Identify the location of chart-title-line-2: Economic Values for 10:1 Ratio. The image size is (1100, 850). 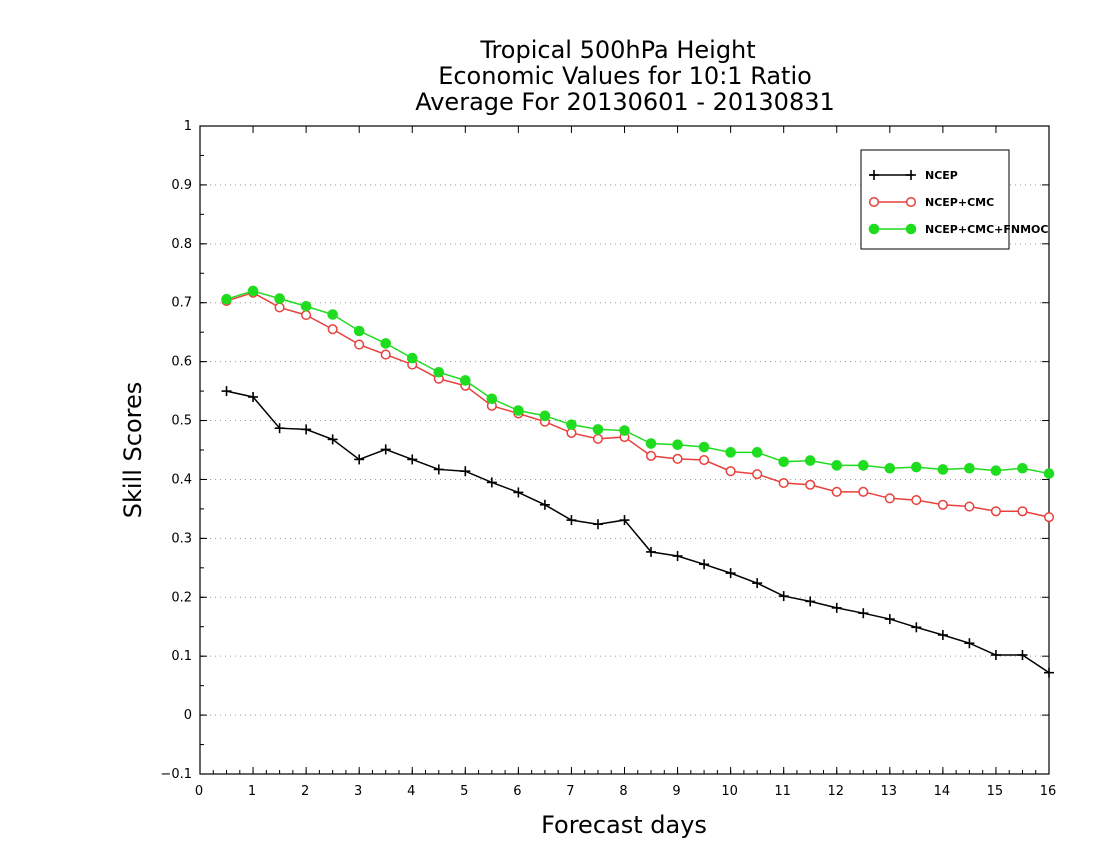
(625, 76).